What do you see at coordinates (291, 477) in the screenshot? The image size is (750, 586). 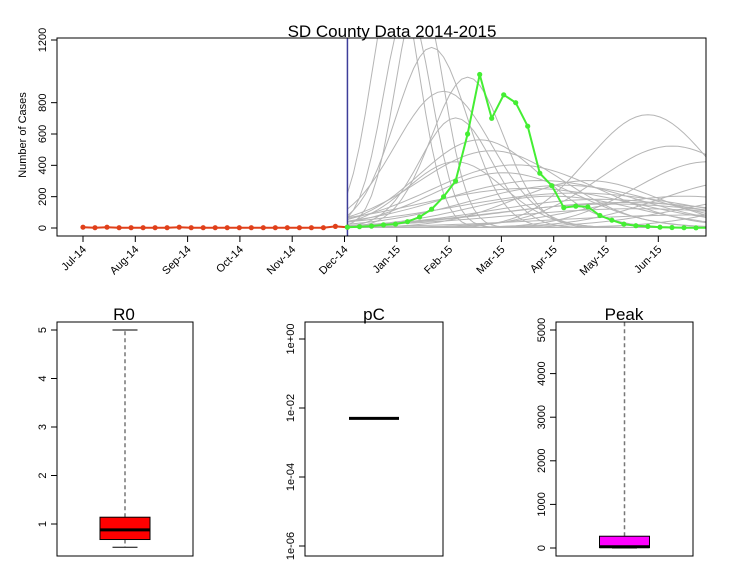 I see `y-tick-label: 1e-04` at bounding box center [291, 477].